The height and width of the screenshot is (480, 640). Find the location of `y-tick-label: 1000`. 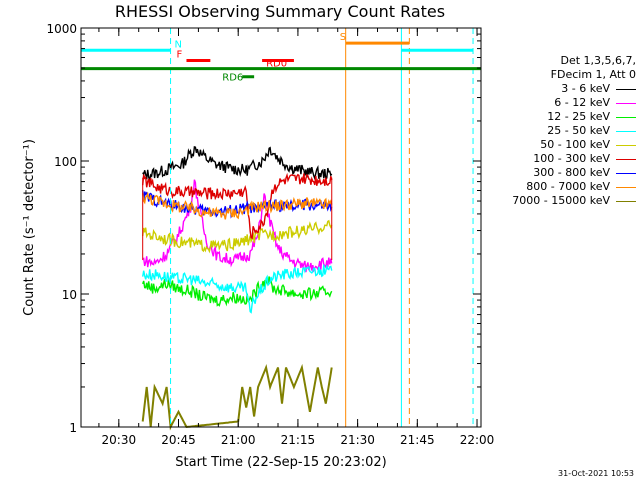

y-tick-label: 1000 is located at coordinates (61, 29).